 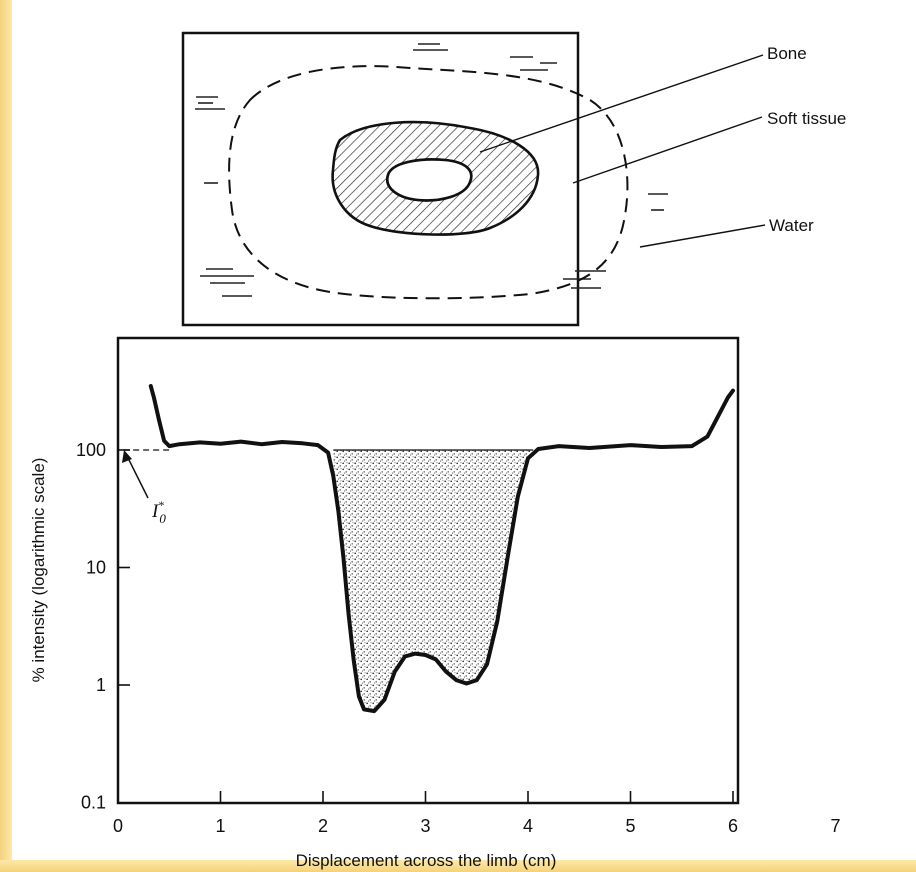 What do you see at coordinates (118, 826) in the screenshot?
I see `x-tick-label: 0` at bounding box center [118, 826].